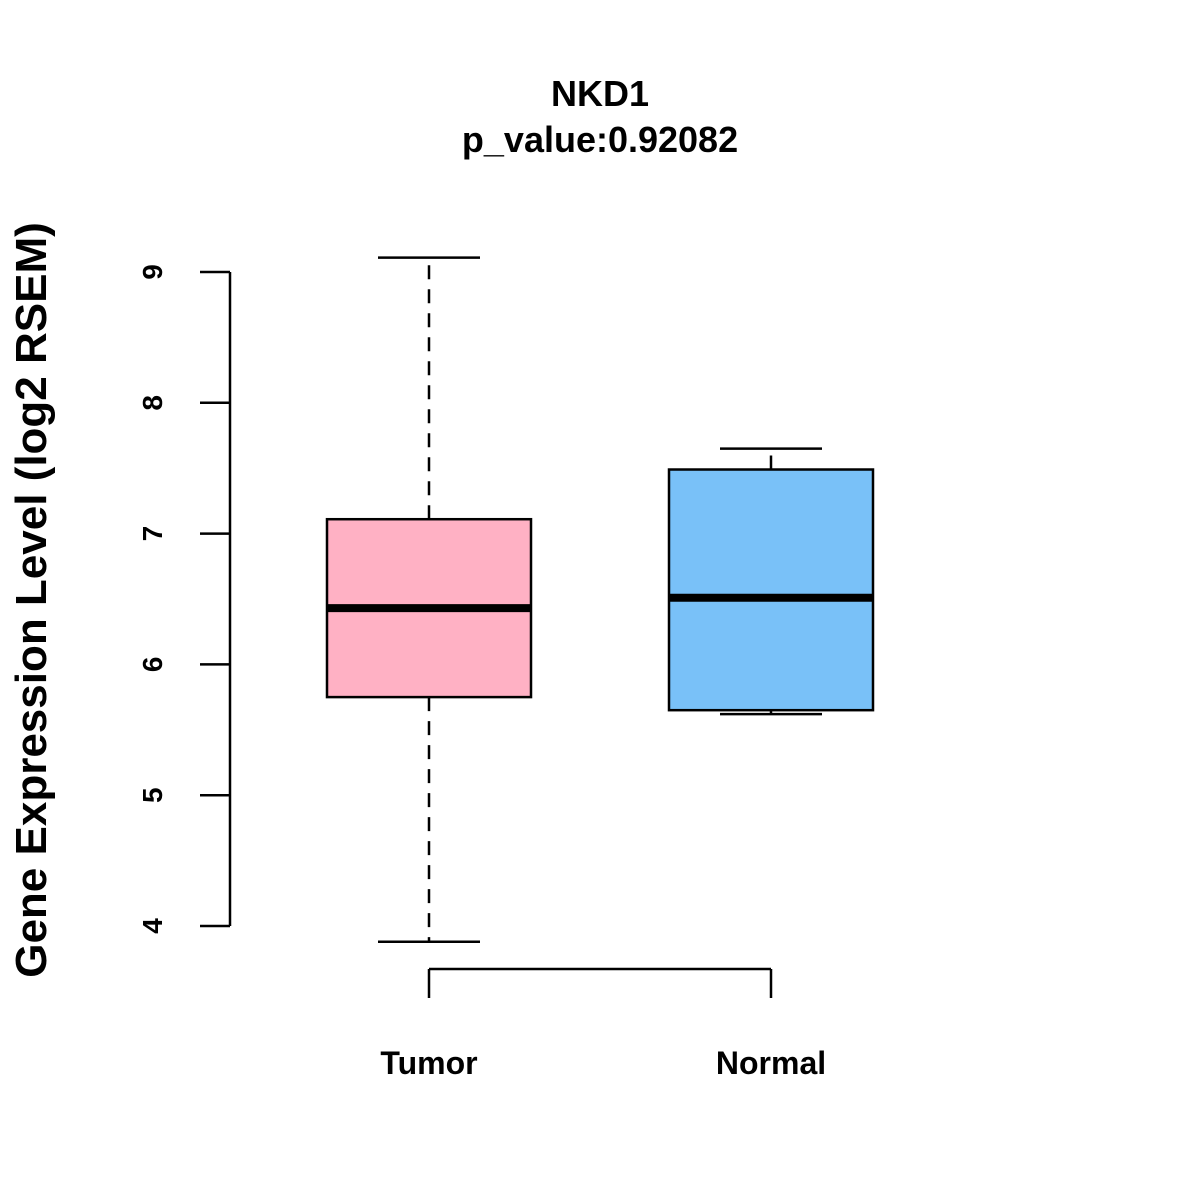  I want to click on box-tumor, so click(429, 599).